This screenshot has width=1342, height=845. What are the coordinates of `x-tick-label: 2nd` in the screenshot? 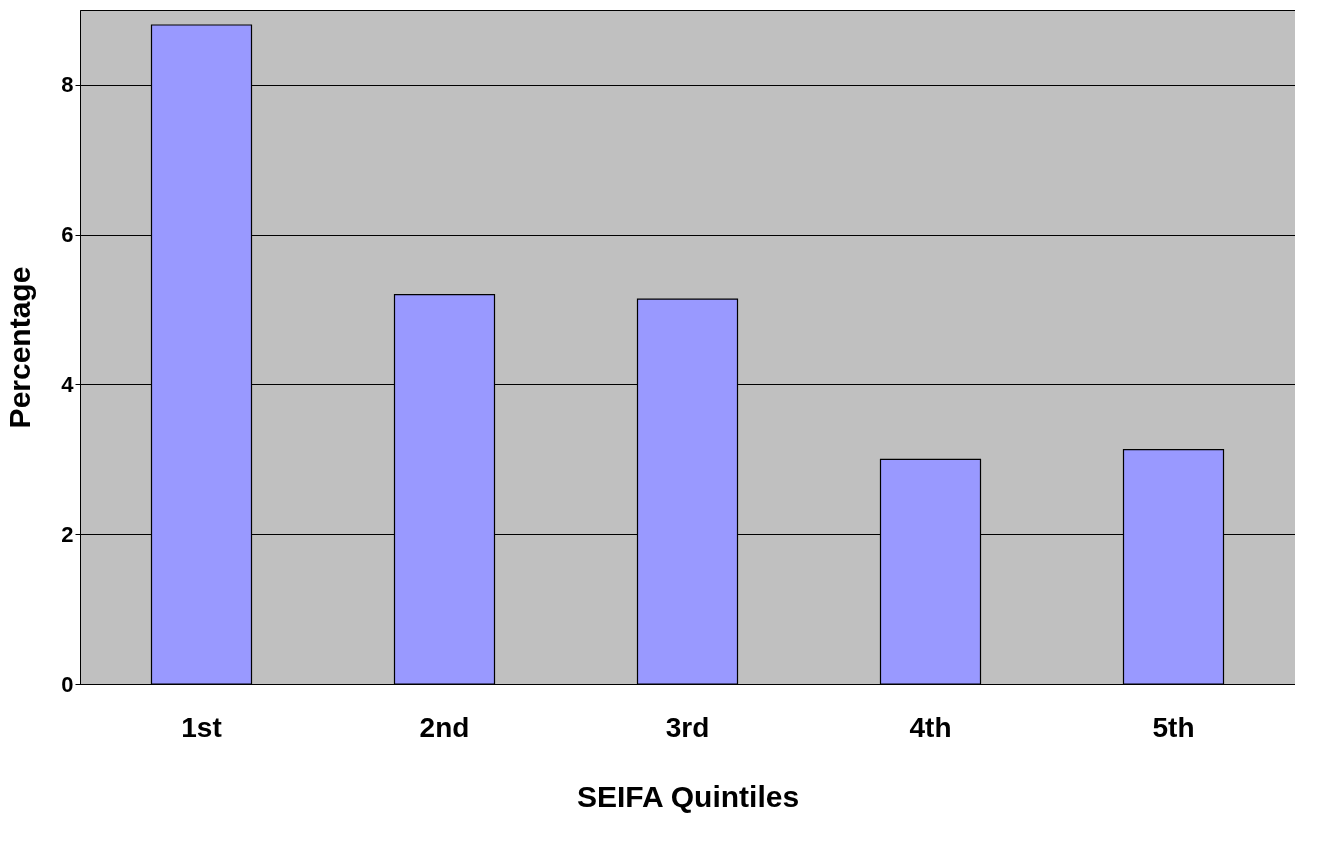 It's located at (444, 727).